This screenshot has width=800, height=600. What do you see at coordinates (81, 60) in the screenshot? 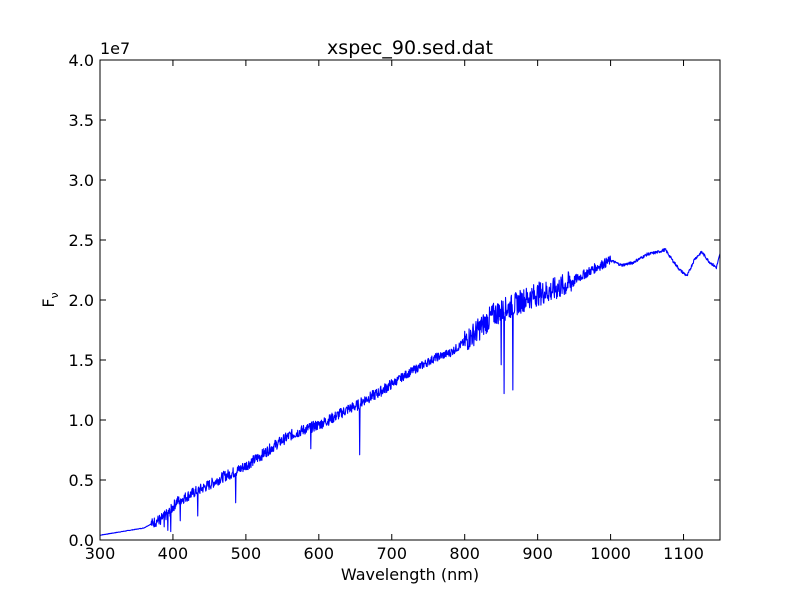
I see `y-tick-label: 4.0` at bounding box center [81, 60].